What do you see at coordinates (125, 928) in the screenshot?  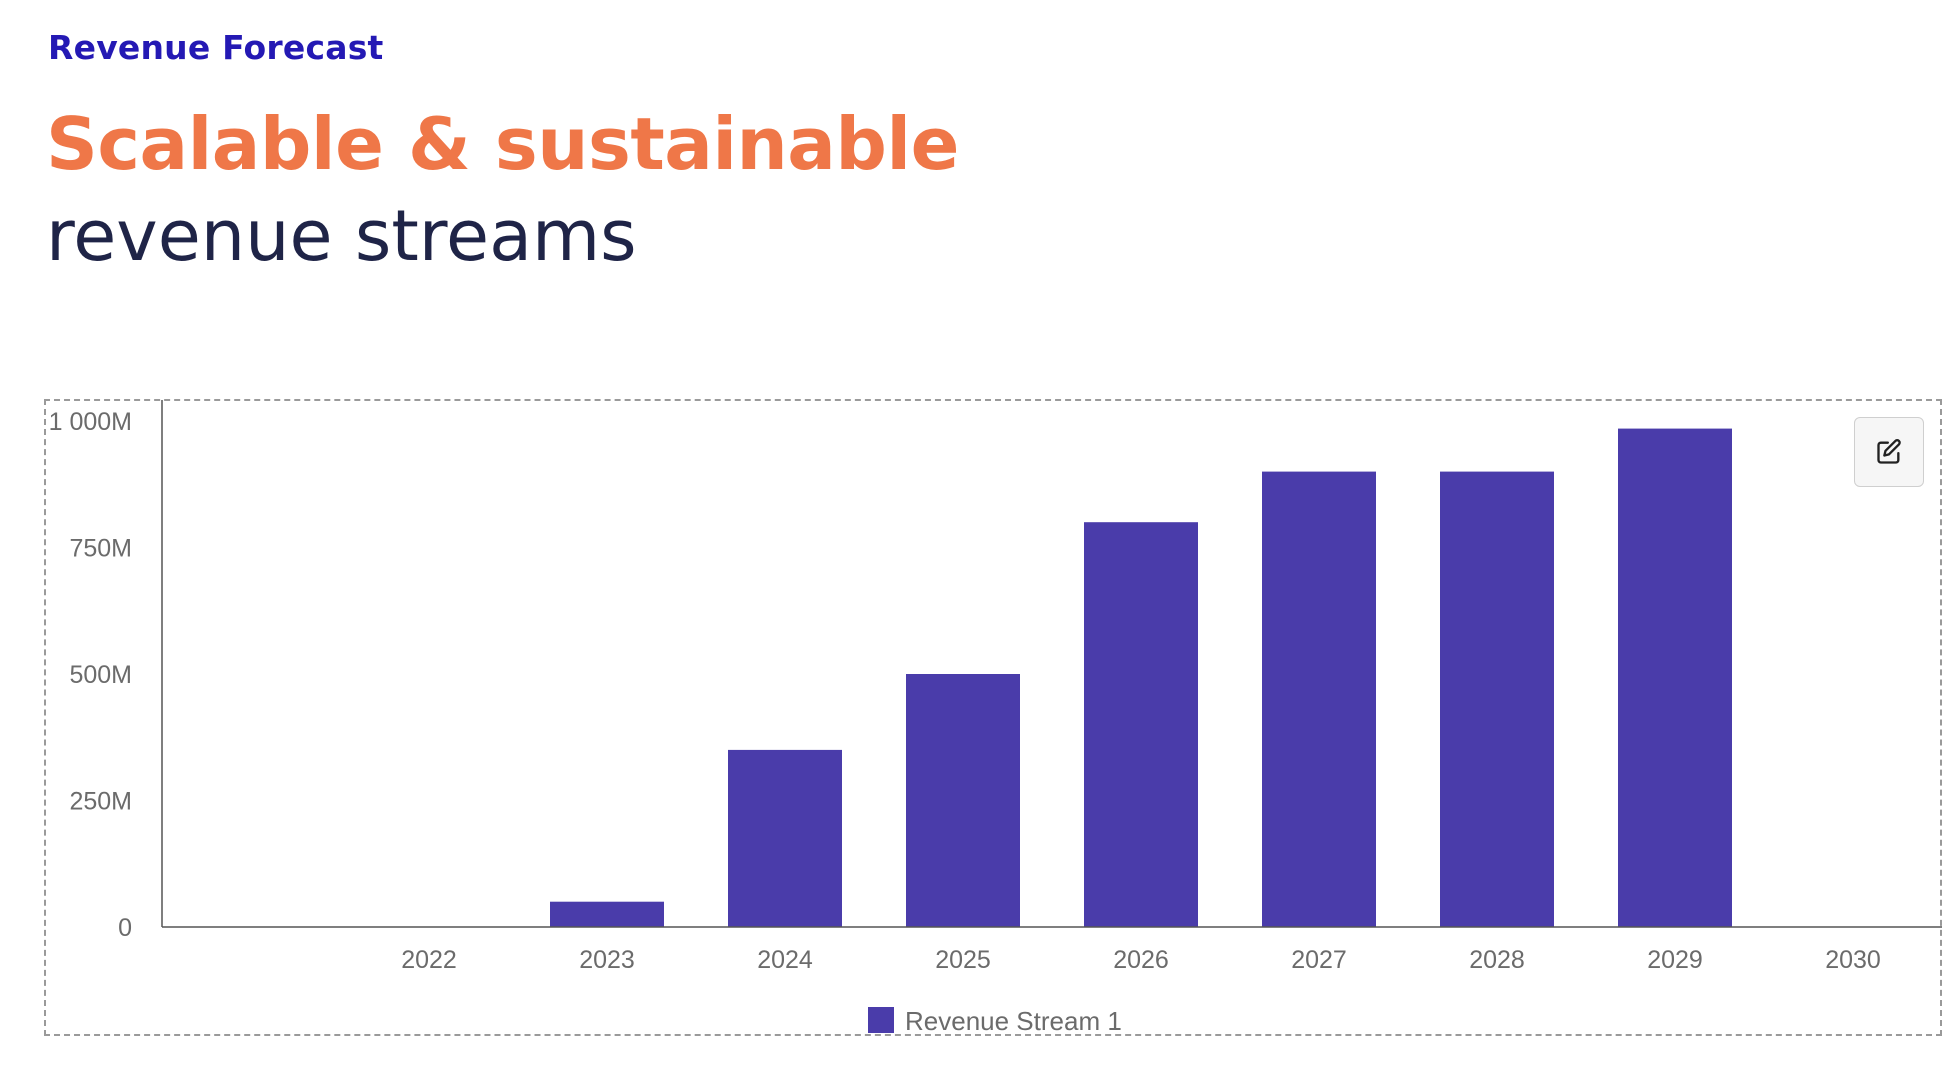 I see `y-tick-label: 0` at bounding box center [125, 928].